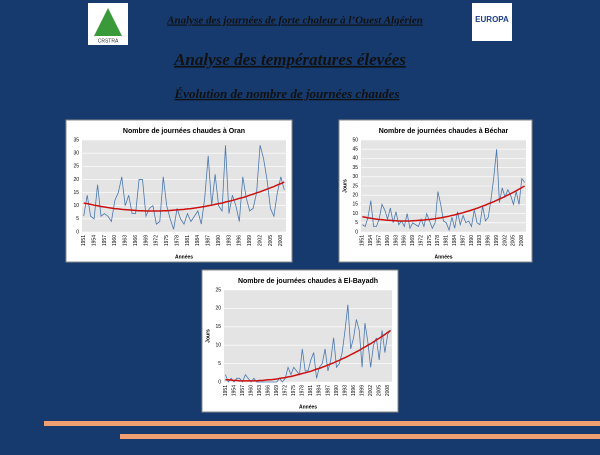 The width and height of the screenshot is (600, 455). I want to click on y-tick-label: 40, so click(355, 159).